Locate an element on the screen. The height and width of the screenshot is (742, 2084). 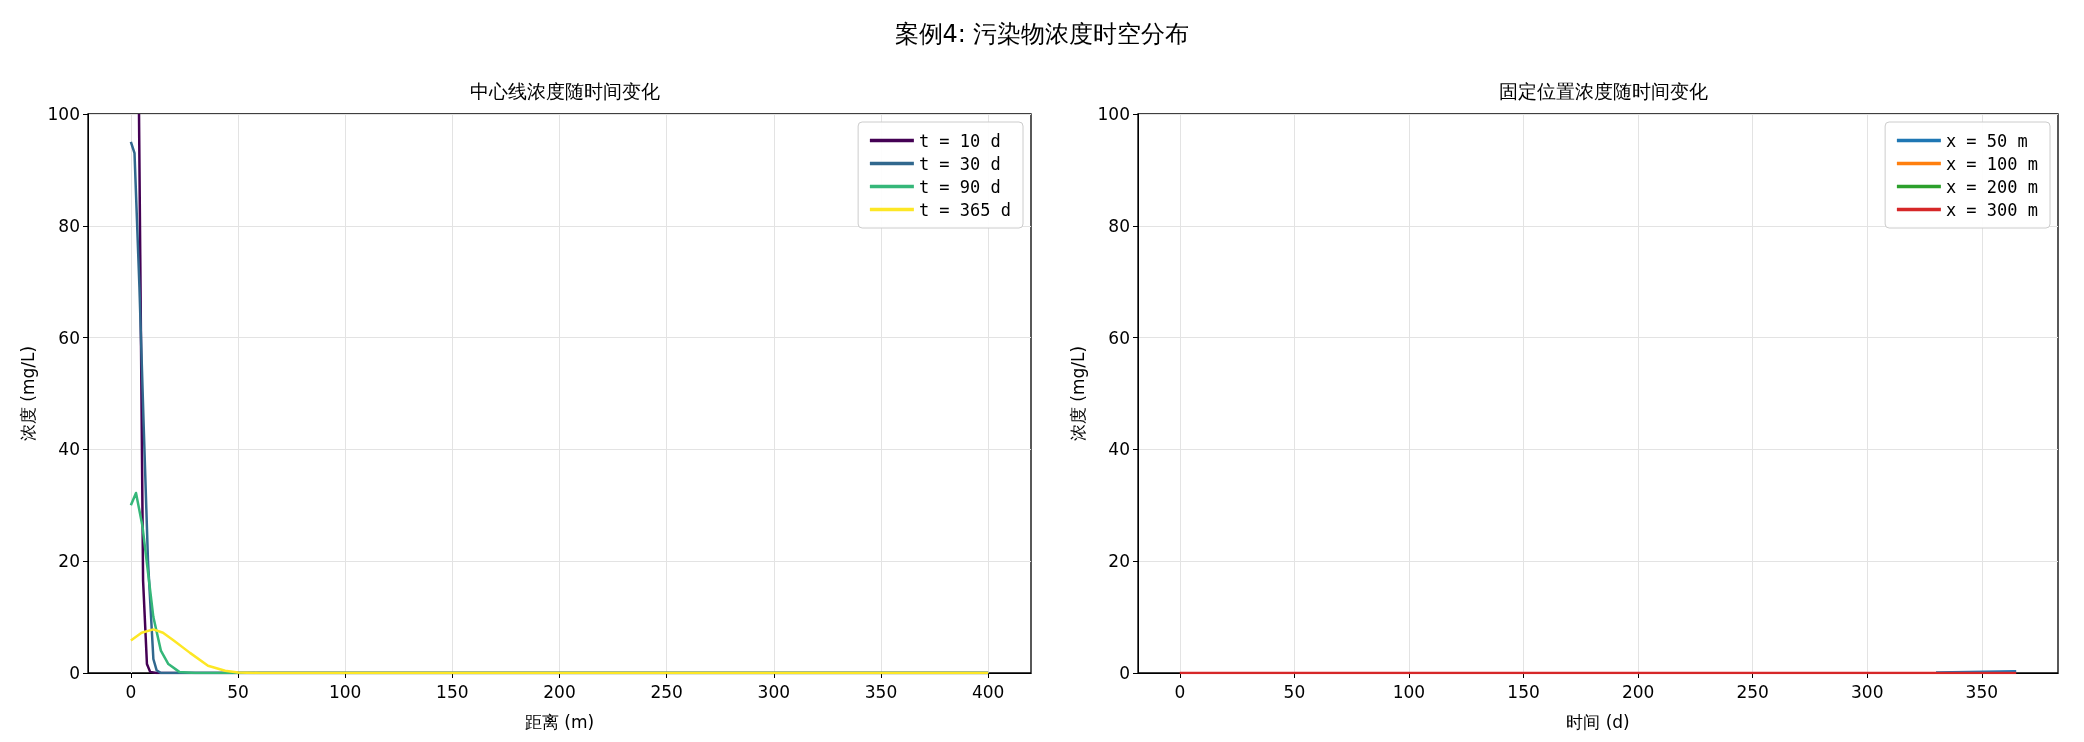
legend-label: t = 30 d is located at coordinates (959, 163).